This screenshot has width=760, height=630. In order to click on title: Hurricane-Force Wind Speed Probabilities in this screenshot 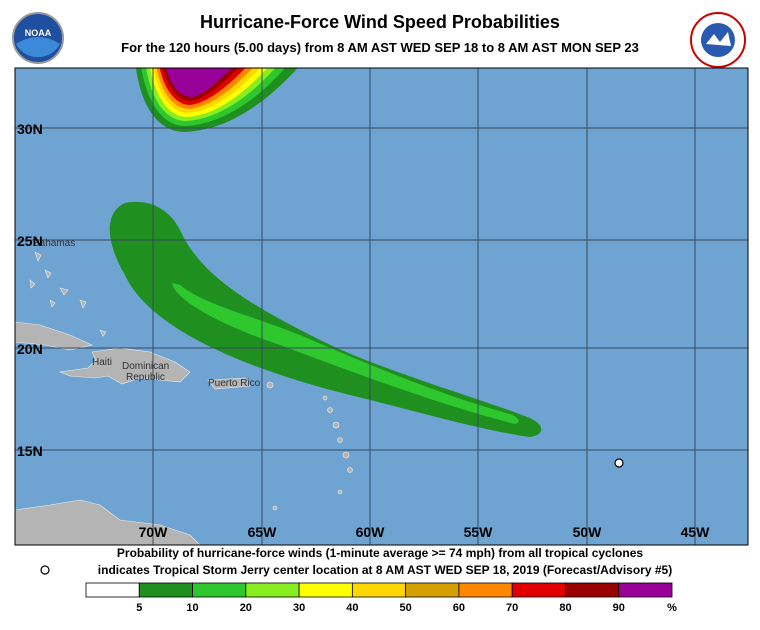, I will do `click(380, 22)`.